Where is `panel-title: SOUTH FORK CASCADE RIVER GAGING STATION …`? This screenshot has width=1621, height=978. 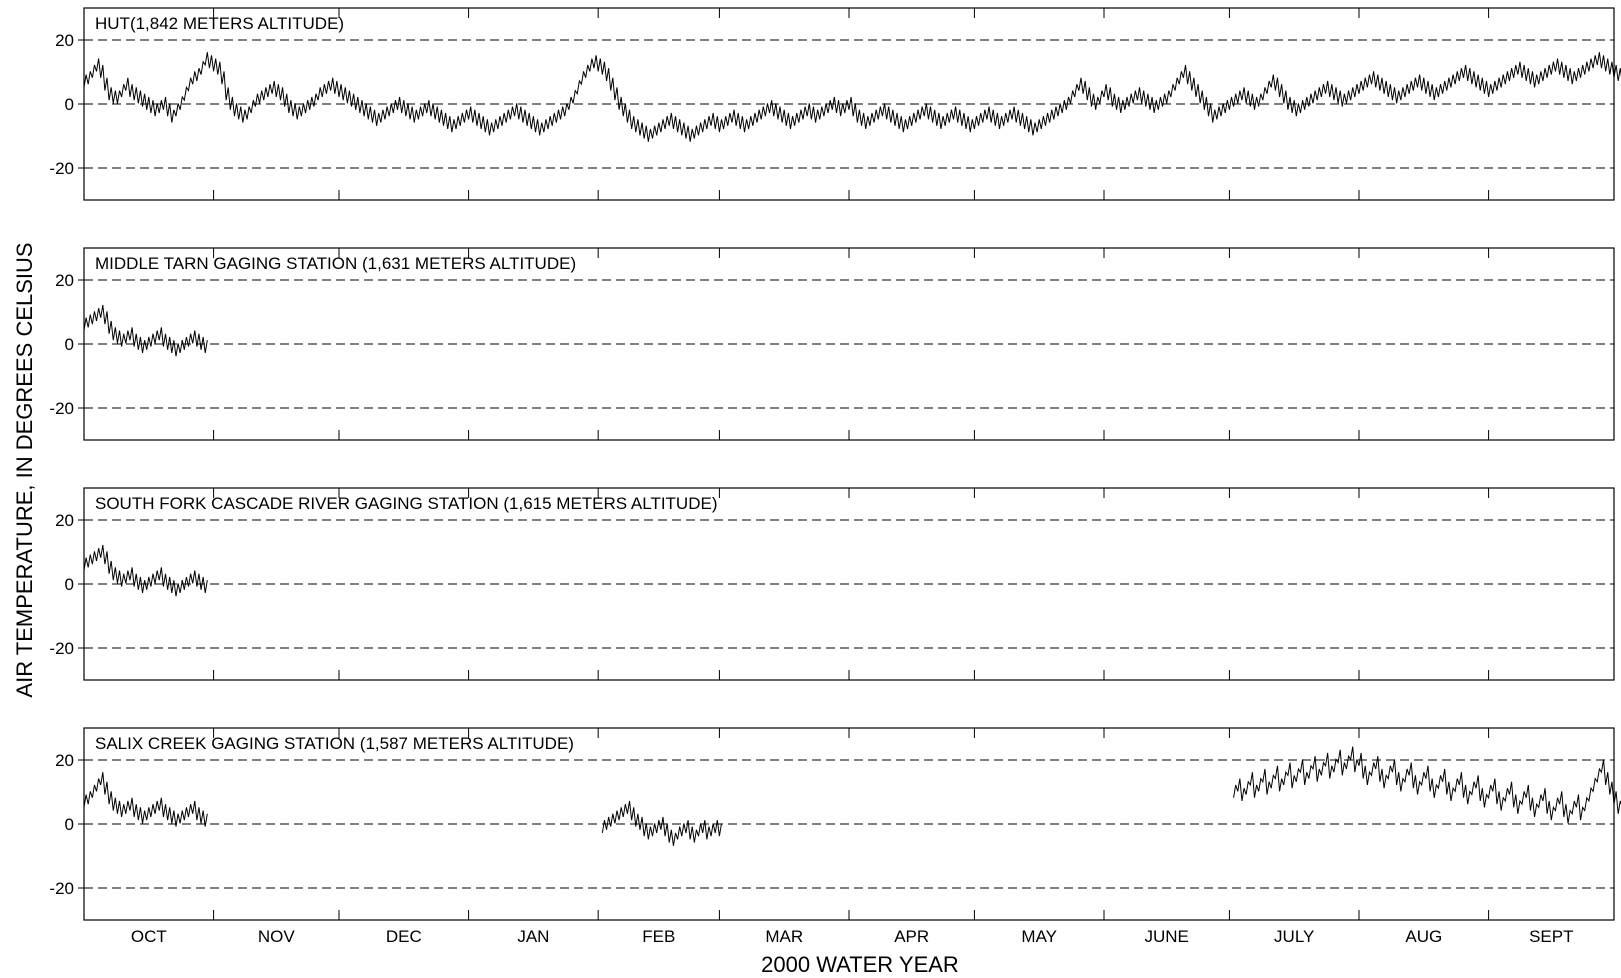
panel-title: SOUTH FORK CASCADE RIVER GAGING STATION … is located at coordinates (406, 503).